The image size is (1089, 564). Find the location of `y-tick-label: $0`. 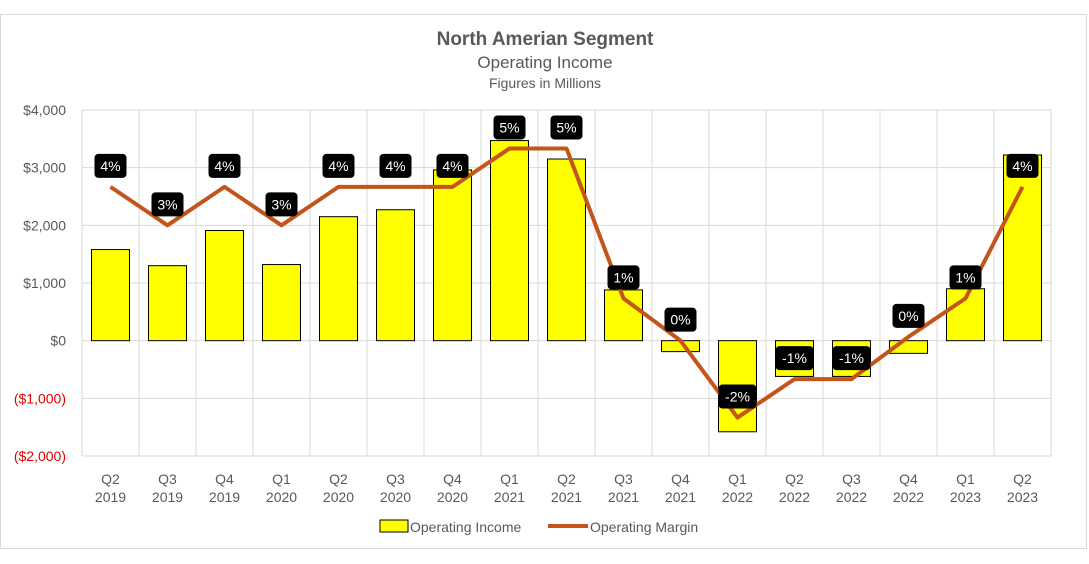

y-tick-label: $0 is located at coordinates (58, 341).